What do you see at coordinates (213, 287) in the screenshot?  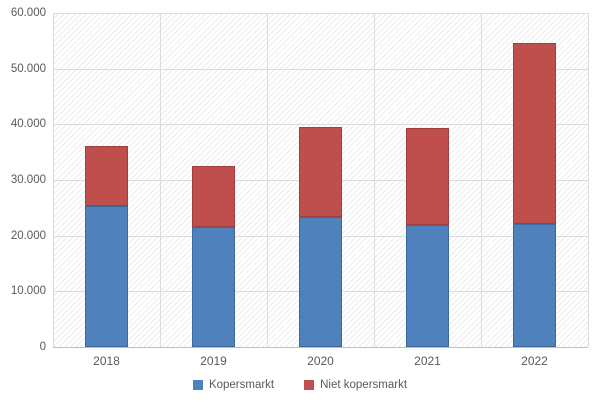 I see `bar-segment-2019-kopersmarkt` at bounding box center [213, 287].